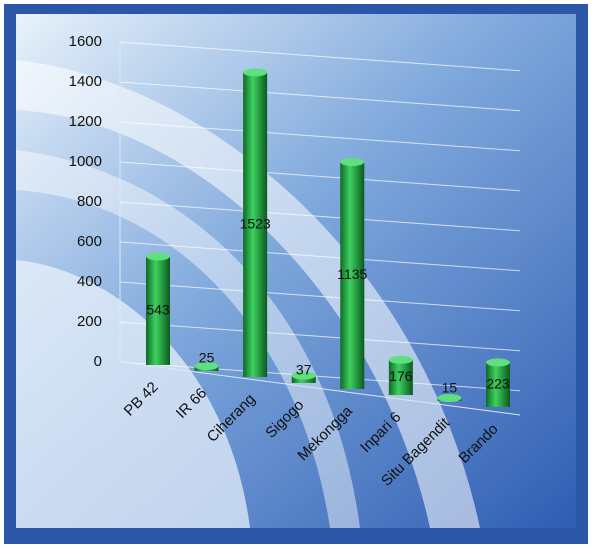 The image size is (592, 553). Describe the element at coordinates (304, 370) in the screenshot. I see `data-label: 37` at that location.